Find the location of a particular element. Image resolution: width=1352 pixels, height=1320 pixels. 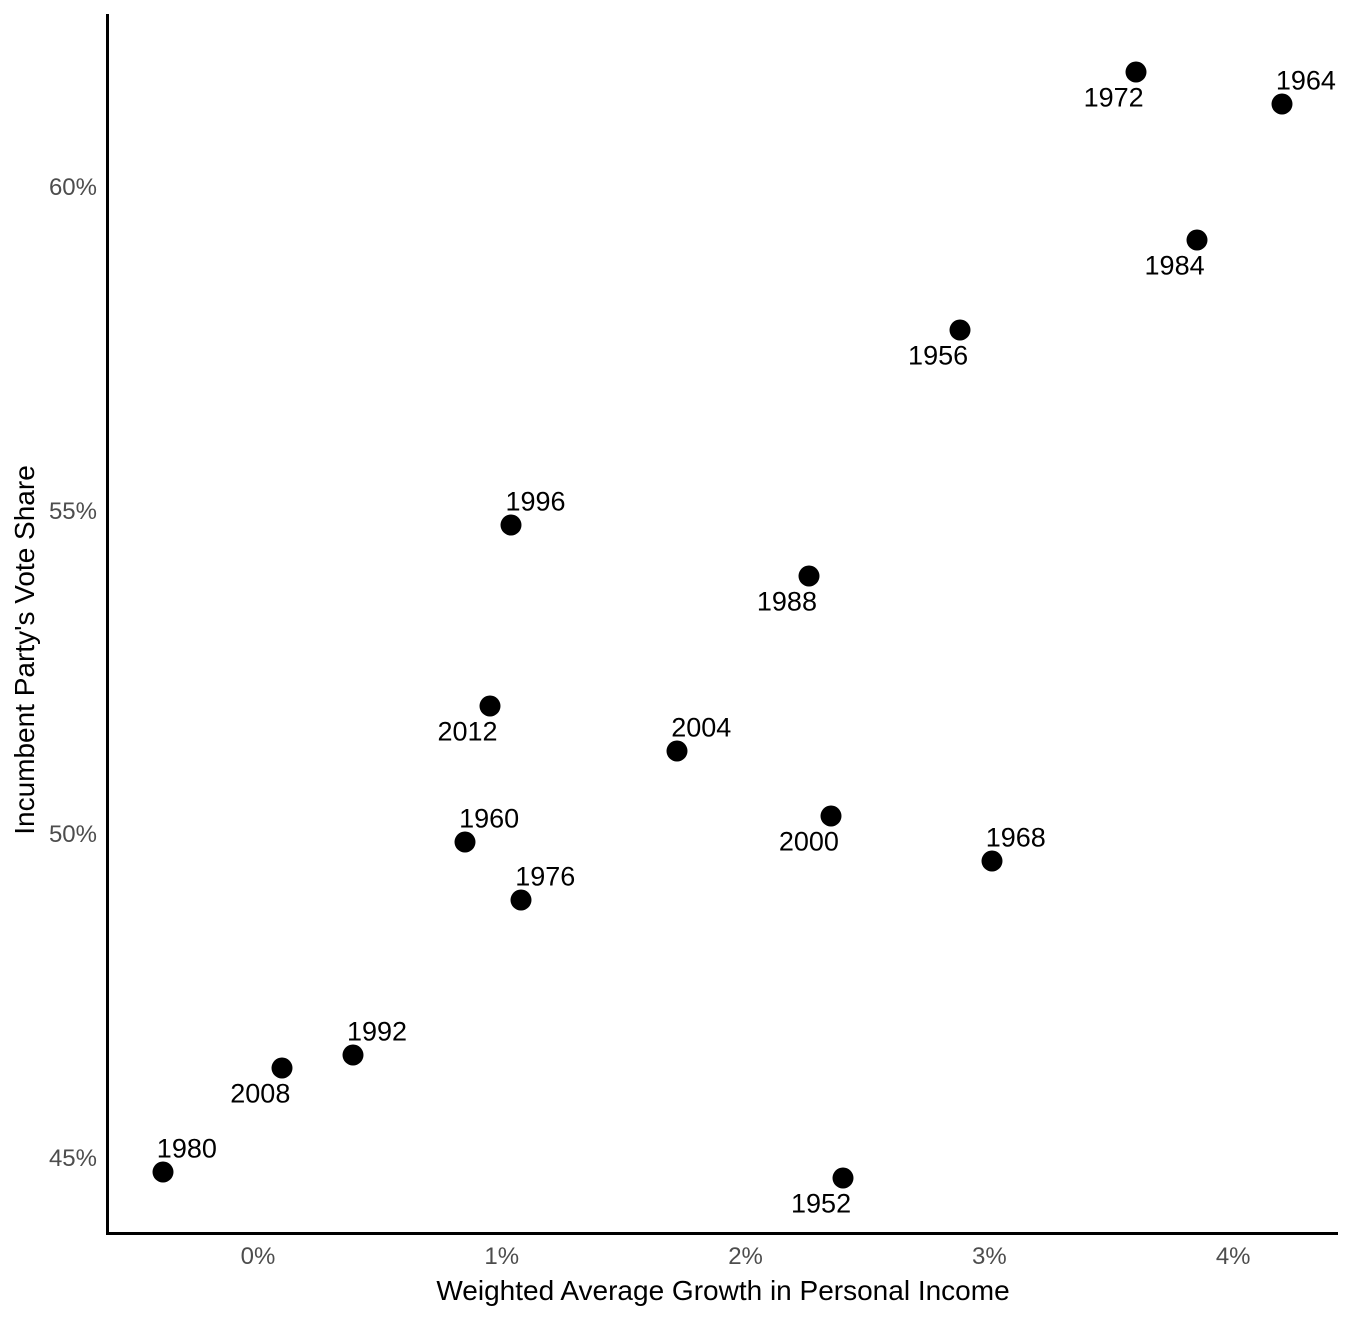

point-label-1988: 1988 is located at coordinates (786, 601).